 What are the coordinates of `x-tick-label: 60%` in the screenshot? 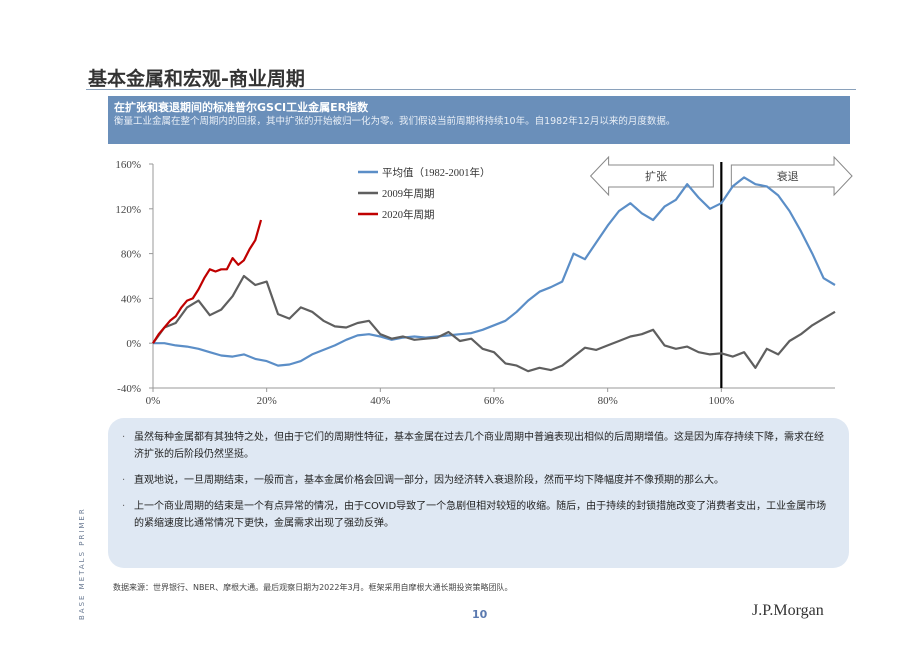 It's located at (494, 401).